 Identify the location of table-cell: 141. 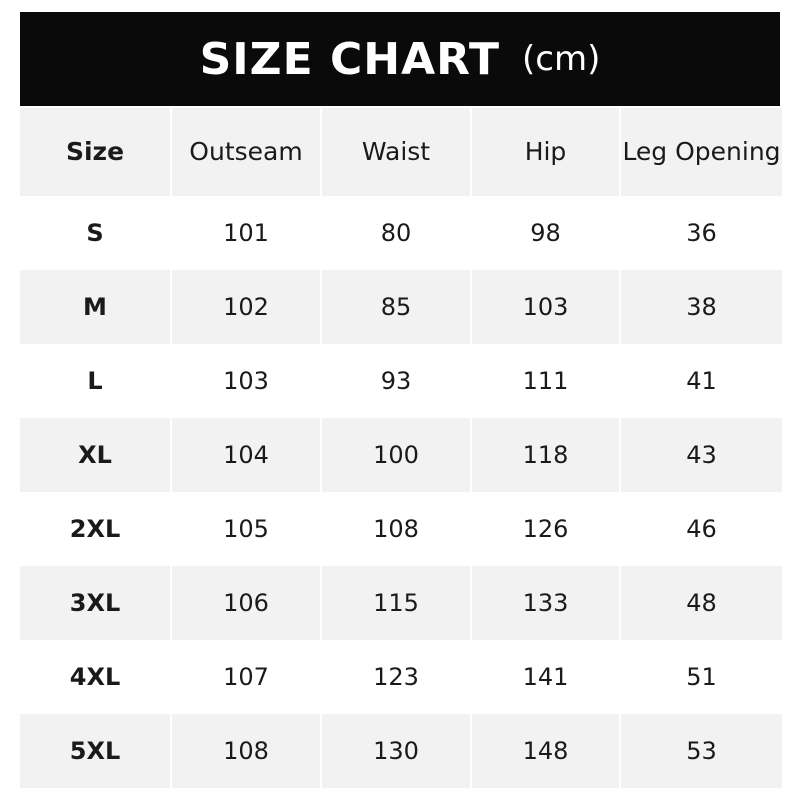
(545, 677).